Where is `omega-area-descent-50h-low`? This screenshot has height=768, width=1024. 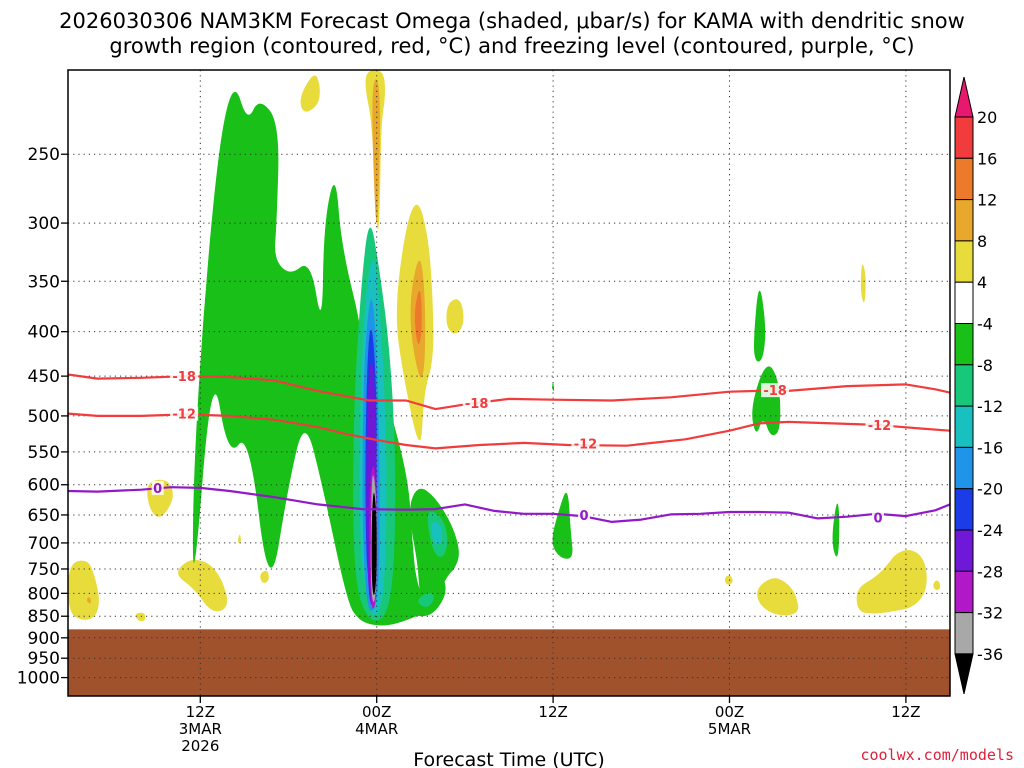
omega-area-descent-50h-low is located at coordinates (778, 597).